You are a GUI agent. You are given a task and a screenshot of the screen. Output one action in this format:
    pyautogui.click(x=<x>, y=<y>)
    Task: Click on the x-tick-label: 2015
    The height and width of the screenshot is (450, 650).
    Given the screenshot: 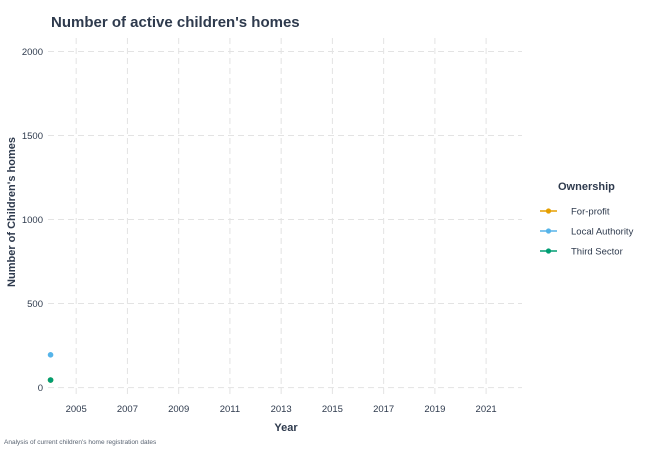 What is the action you would take?
    pyautogui.click(x=332, y=409)
    